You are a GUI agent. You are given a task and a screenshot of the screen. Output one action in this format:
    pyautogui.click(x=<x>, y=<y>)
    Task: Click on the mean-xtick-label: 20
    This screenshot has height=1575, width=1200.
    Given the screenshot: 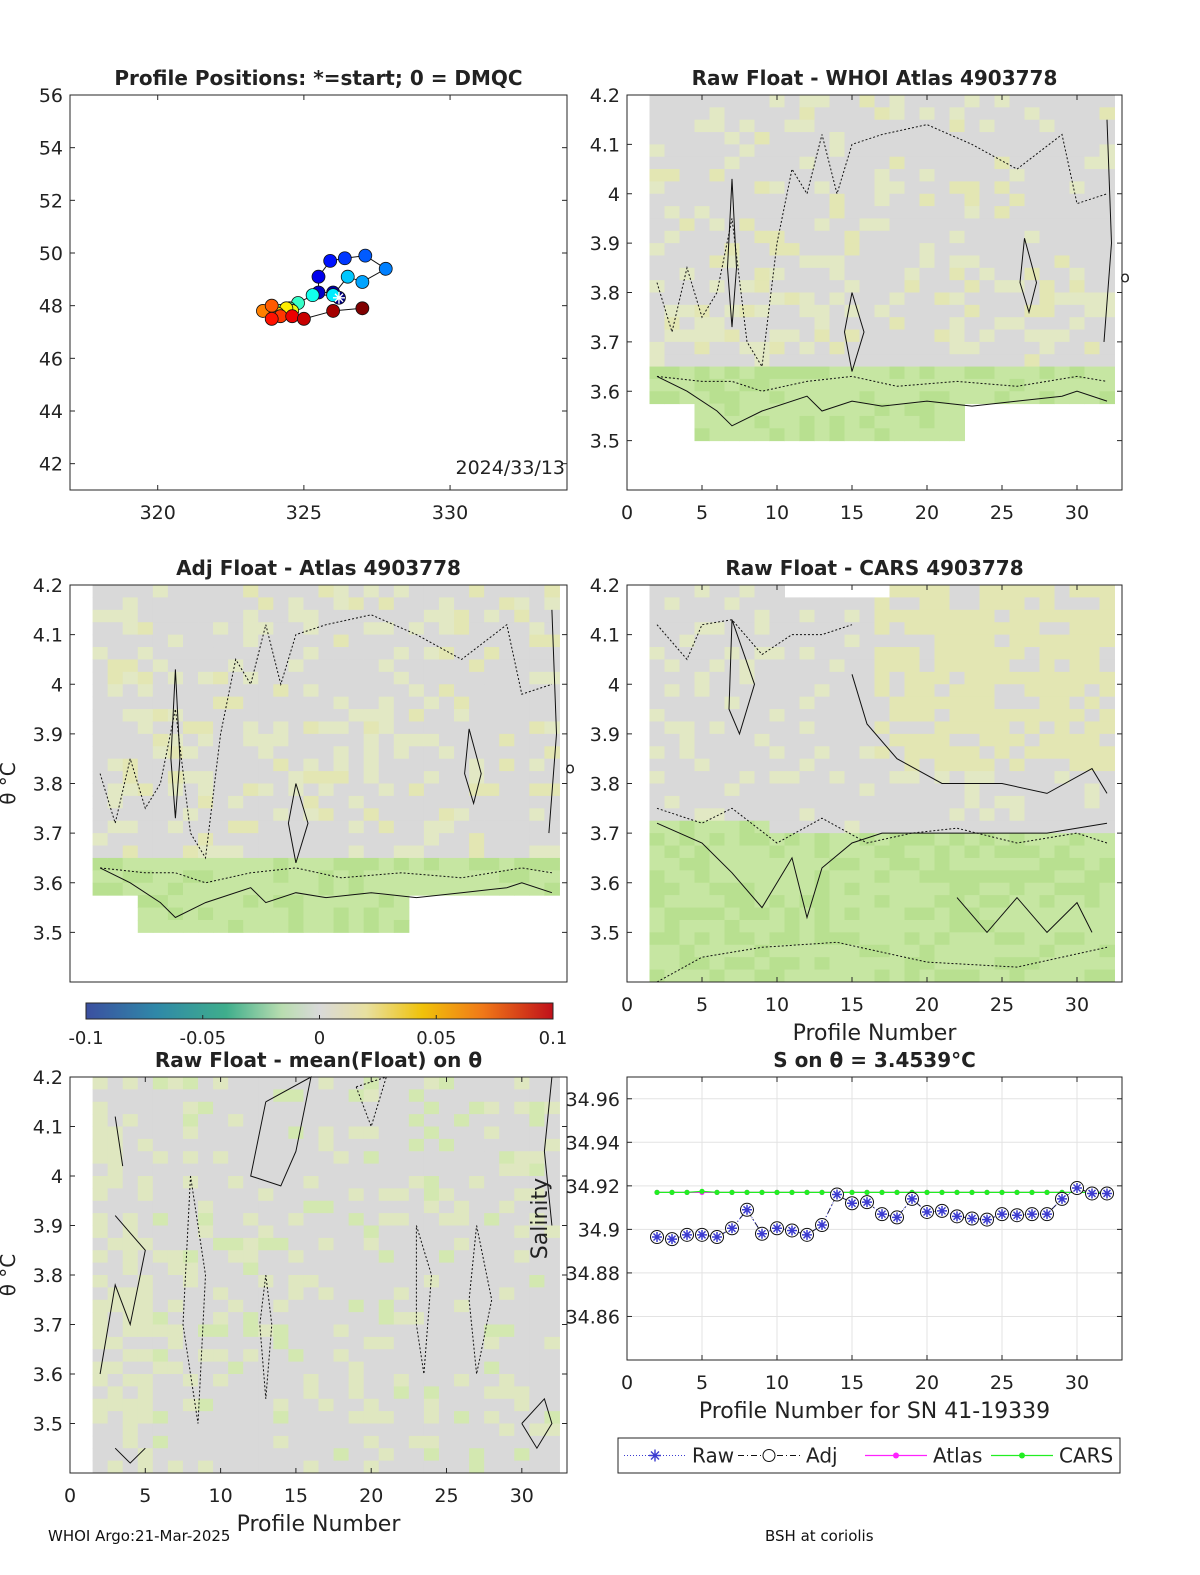 What is the action you would take?
    pyautogui.click(x=371, y=1496)
    